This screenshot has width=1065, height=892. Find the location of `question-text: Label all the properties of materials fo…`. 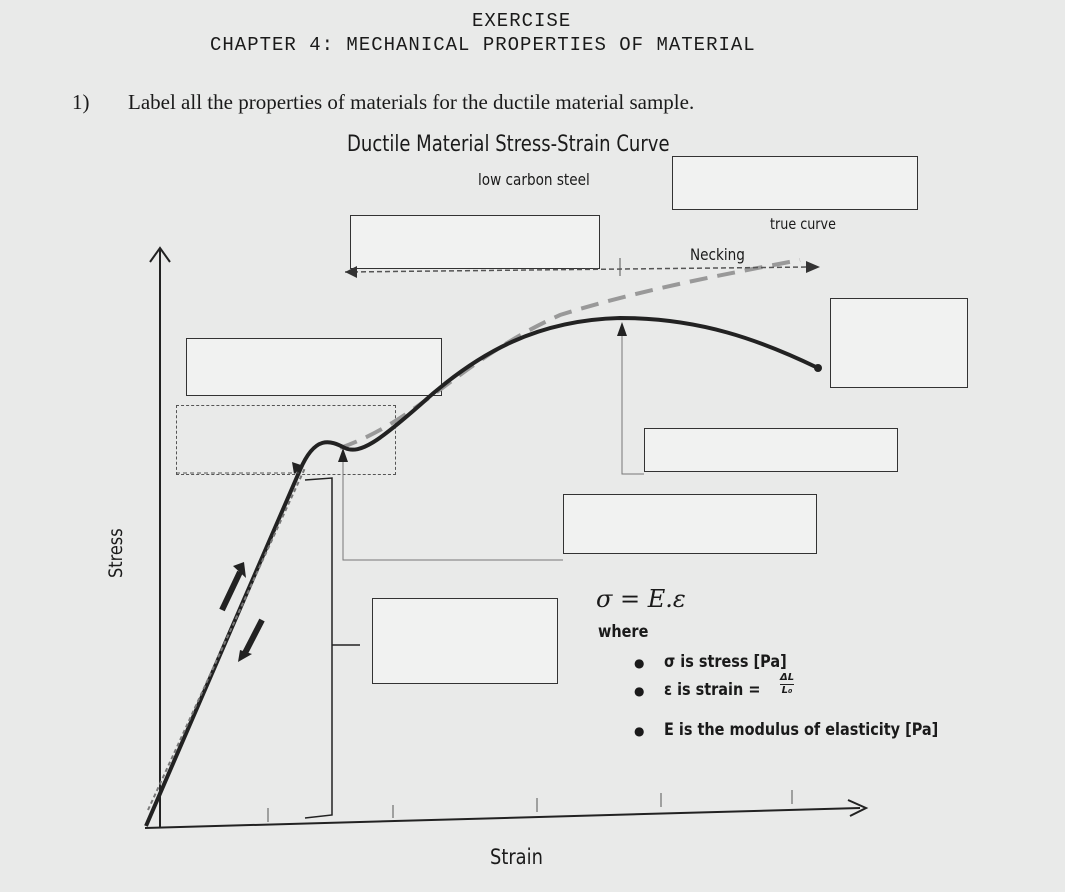

question-text: Label all the properties of materials fo… is located at coordinates (411, 102).